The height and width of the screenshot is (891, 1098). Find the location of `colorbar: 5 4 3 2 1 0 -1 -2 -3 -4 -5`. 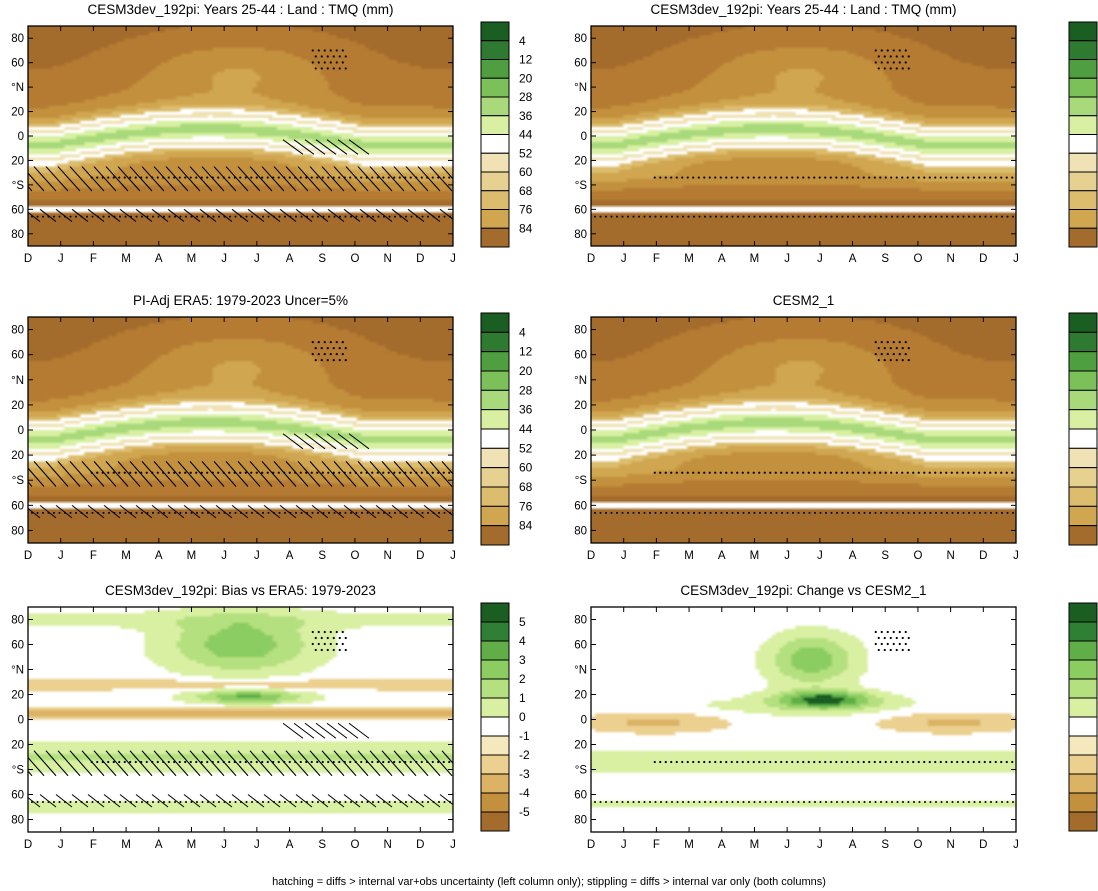

colorbar: 5 4 3 2 1 0 -1 -2 -3 -4 -5 is located at coordinates (505, 717).